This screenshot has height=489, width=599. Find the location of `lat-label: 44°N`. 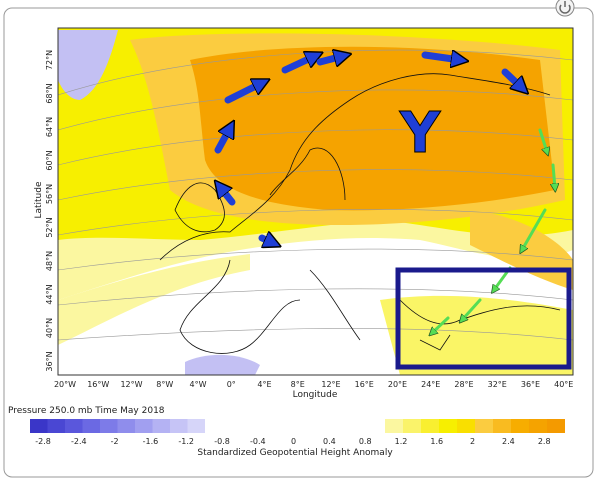

lat-label: 44°N is located at coordinates (49, 294).